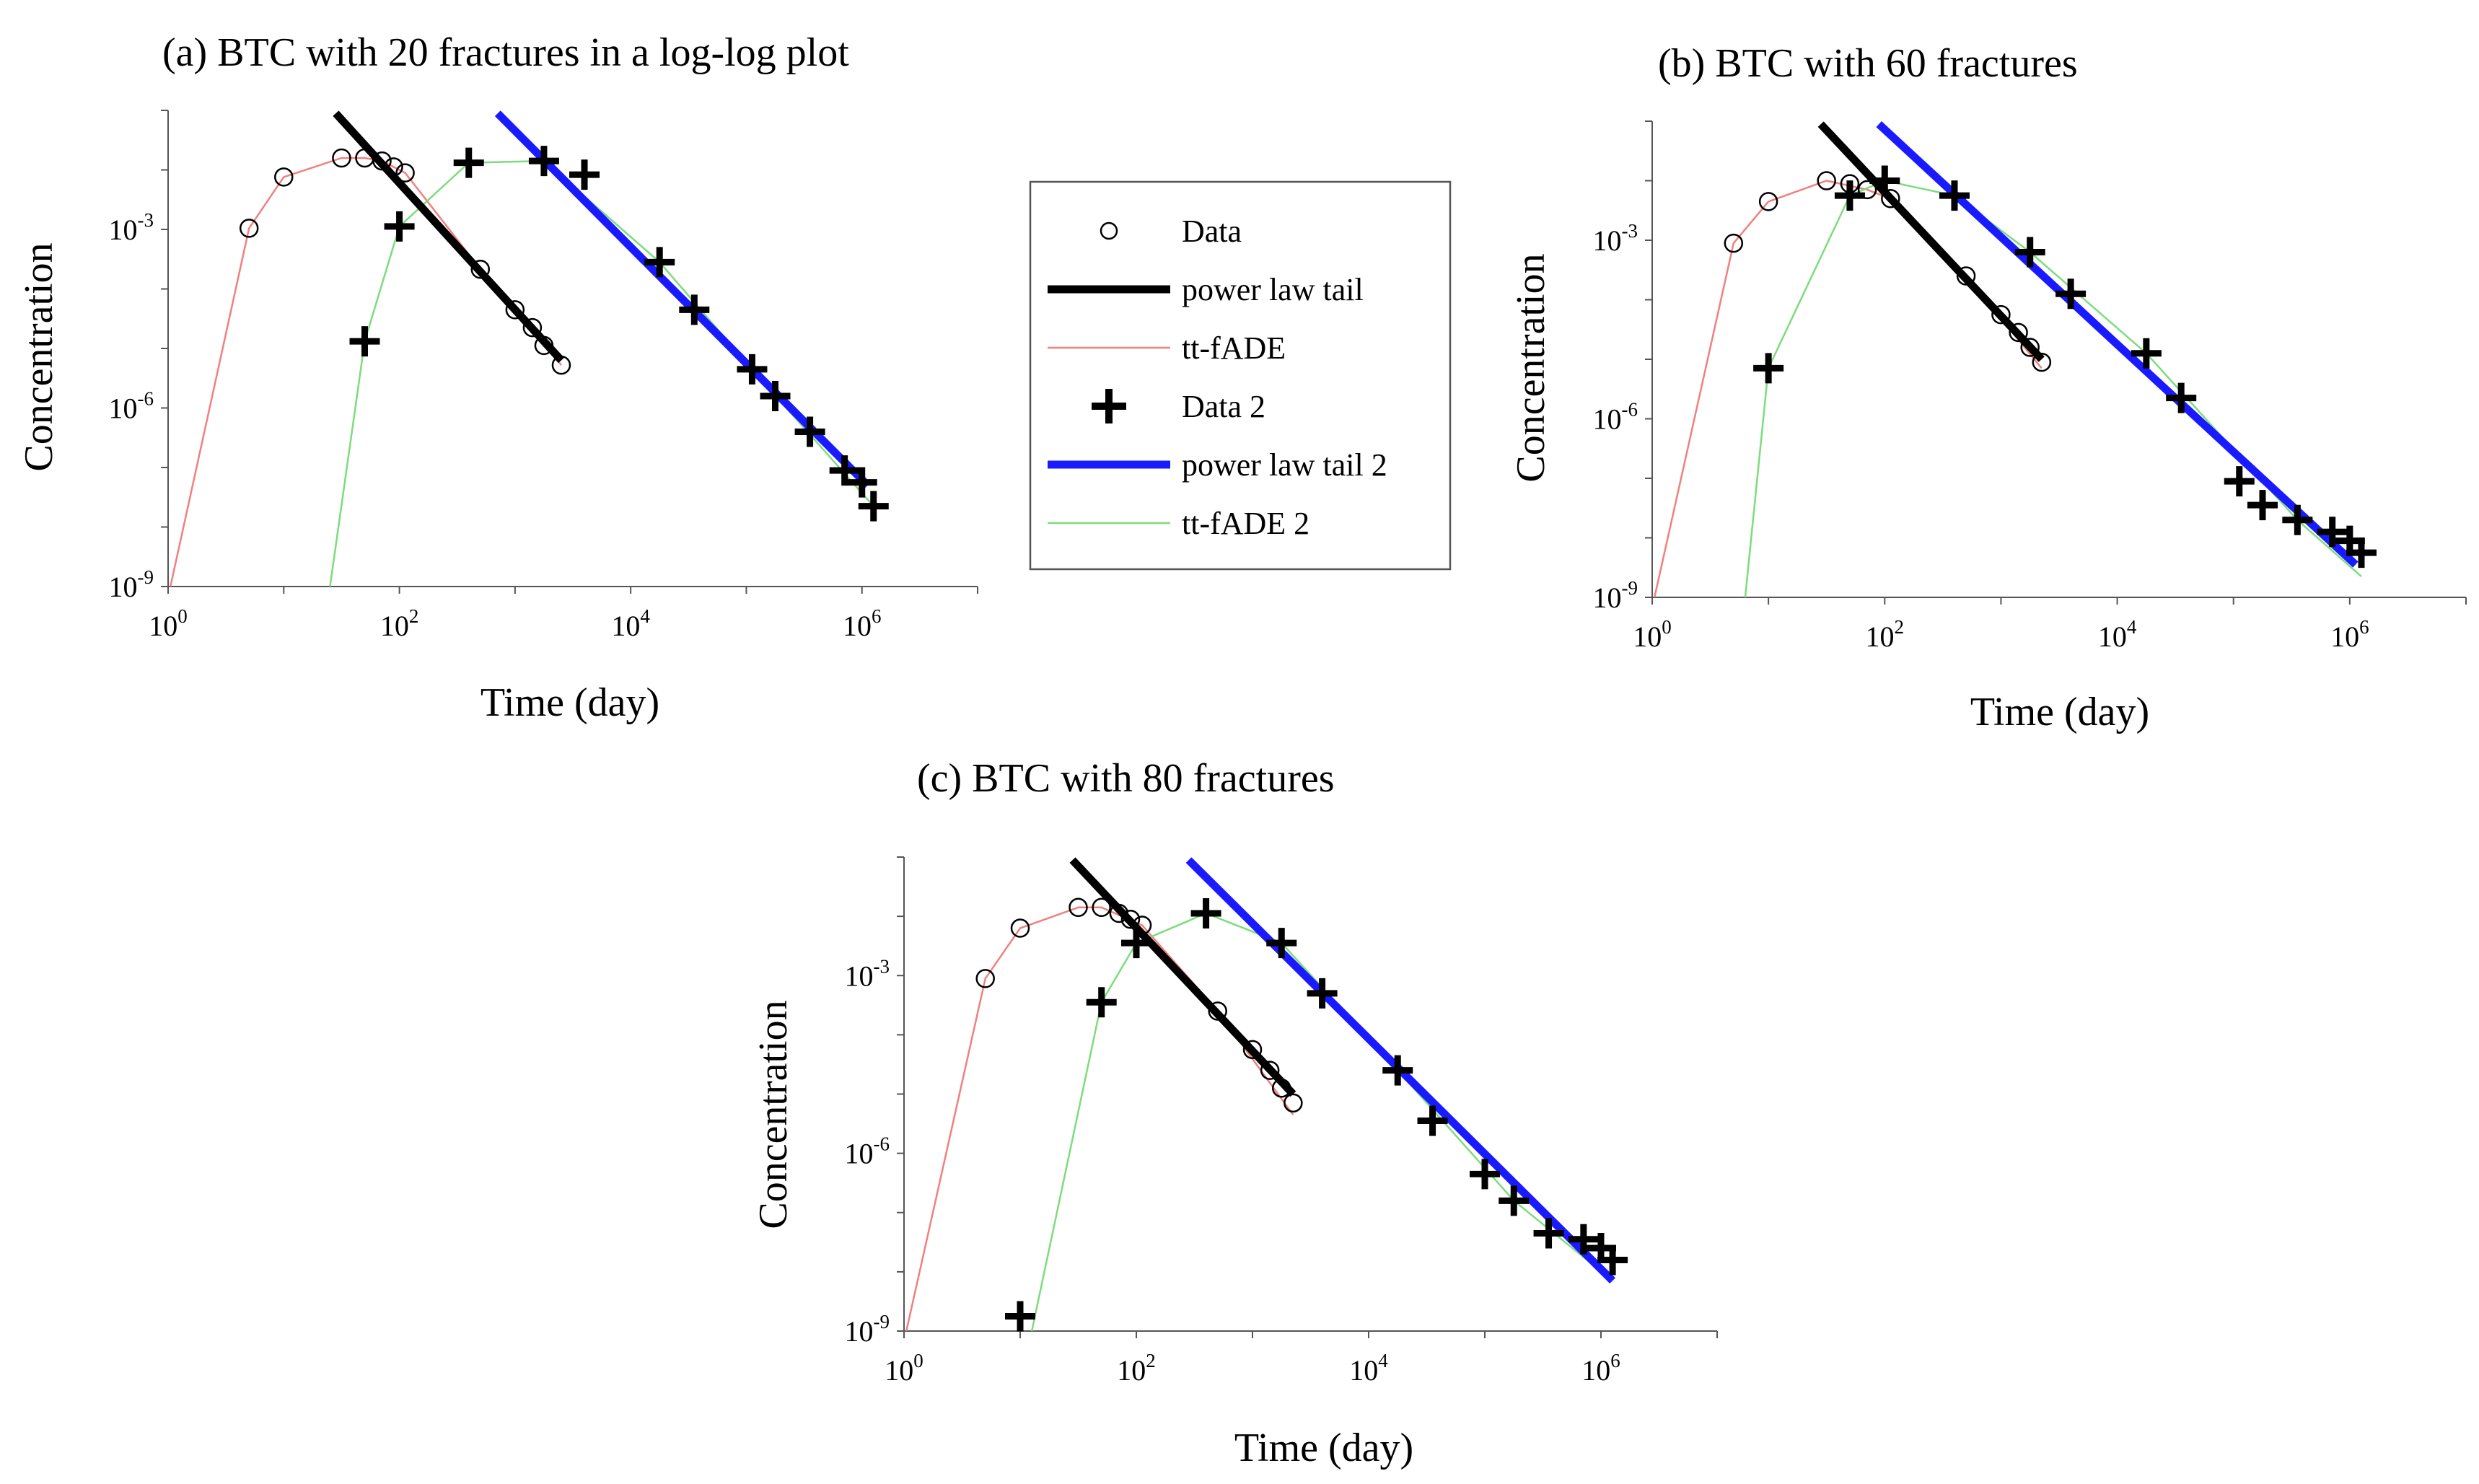  Describe the element at coordinates (1284, 465) in the screenshot. I see `legend-label: power law tail 2` at that location.